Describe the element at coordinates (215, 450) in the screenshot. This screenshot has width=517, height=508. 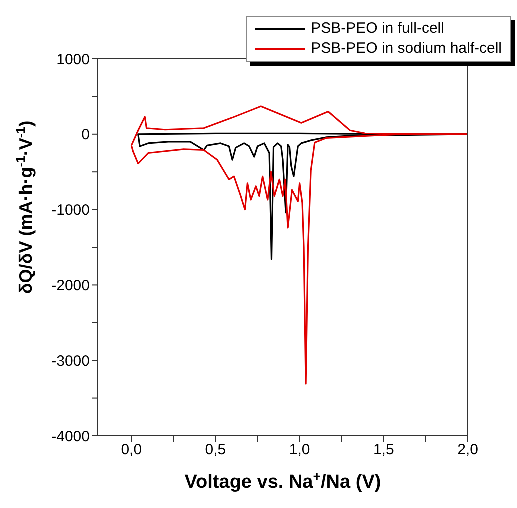
I see `x-tick-label: 0,5` at that location.